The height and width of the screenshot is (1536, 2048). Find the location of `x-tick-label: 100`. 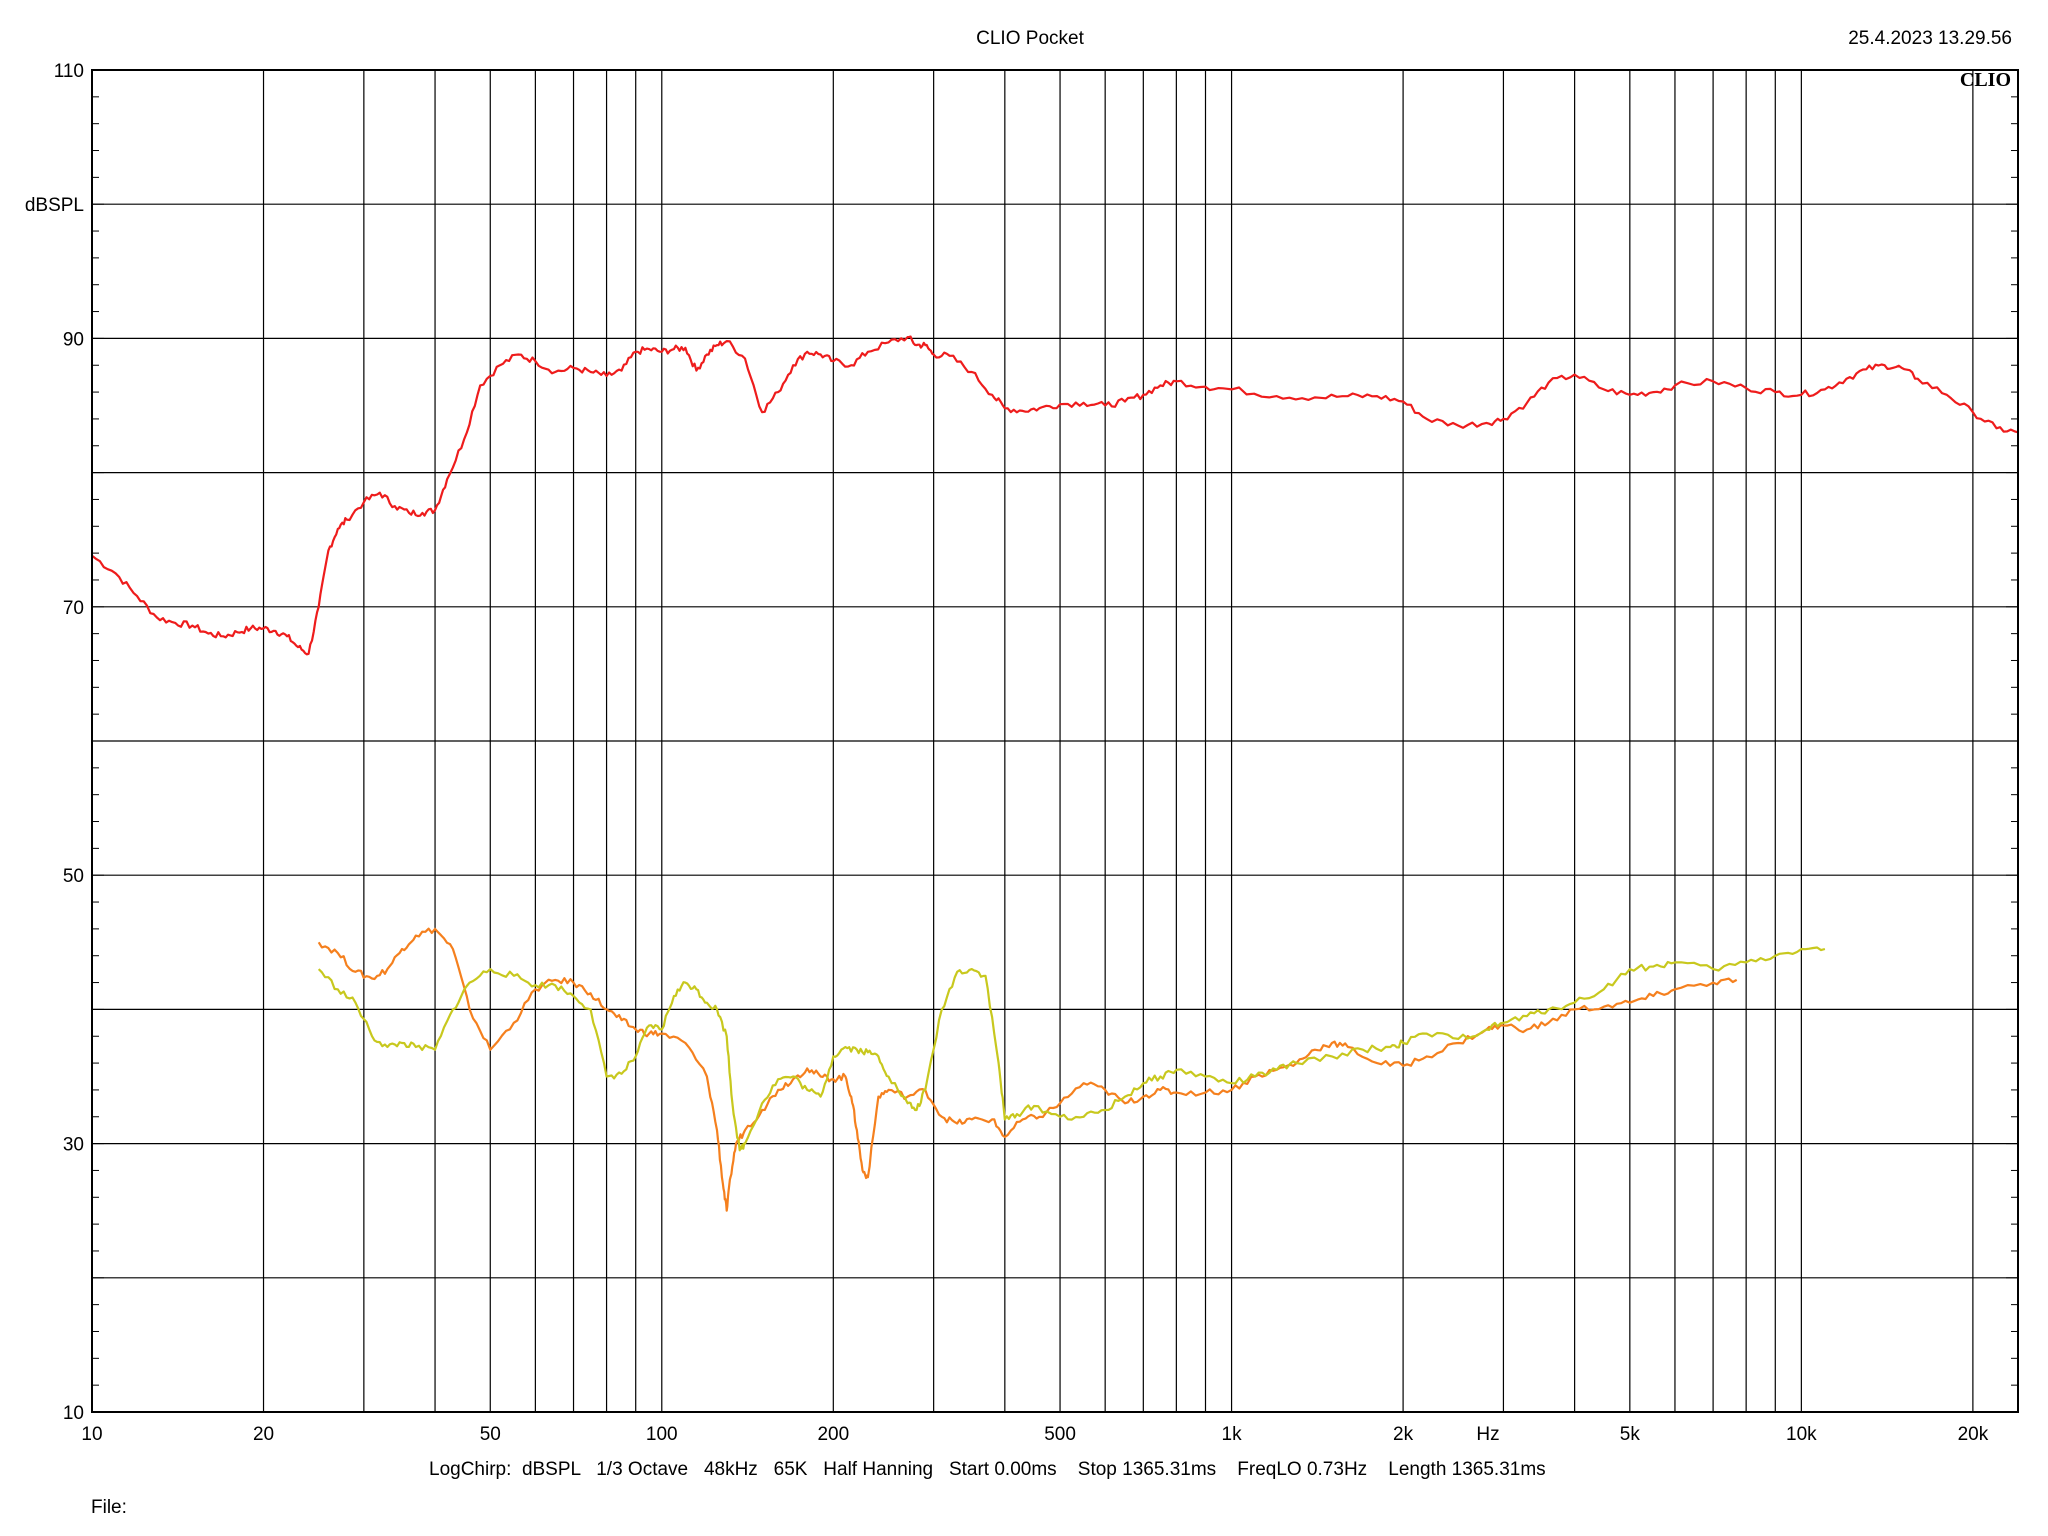

x-tick-label: 100 is located at coordinates (662, 1434).